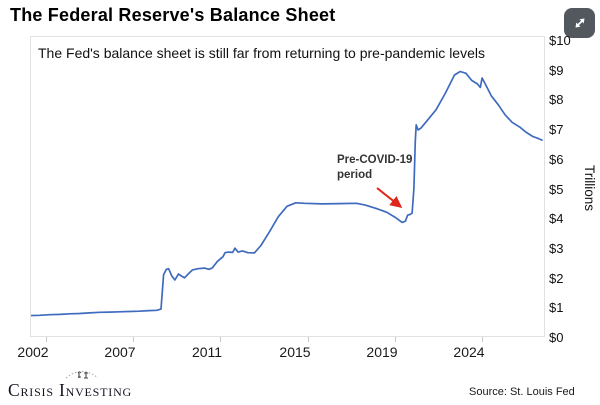 Image resolution: width=600 pixels, height=405 pixels. What do you see at coordinates (556, 189) in the screenshot?
I see `y-tick-label: $5` at bounding box center [556, 189].